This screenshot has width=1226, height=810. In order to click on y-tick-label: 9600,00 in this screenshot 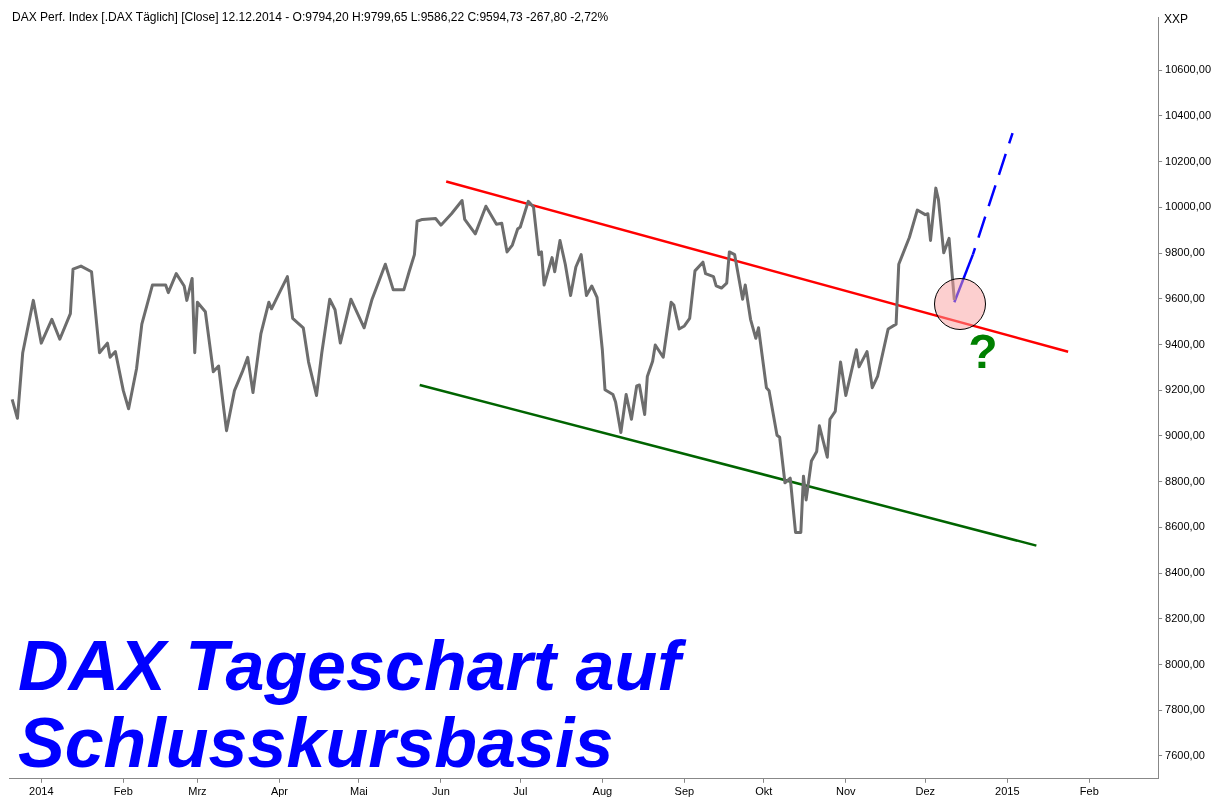, I will do `click(1185, 297)`.